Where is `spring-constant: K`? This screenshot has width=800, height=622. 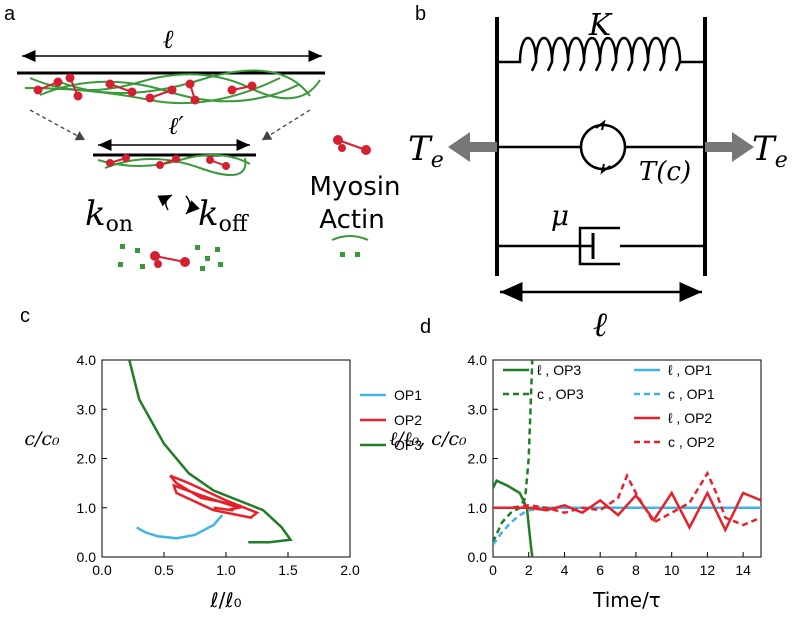 spring-constant: K is located at coordinates (600, 25).